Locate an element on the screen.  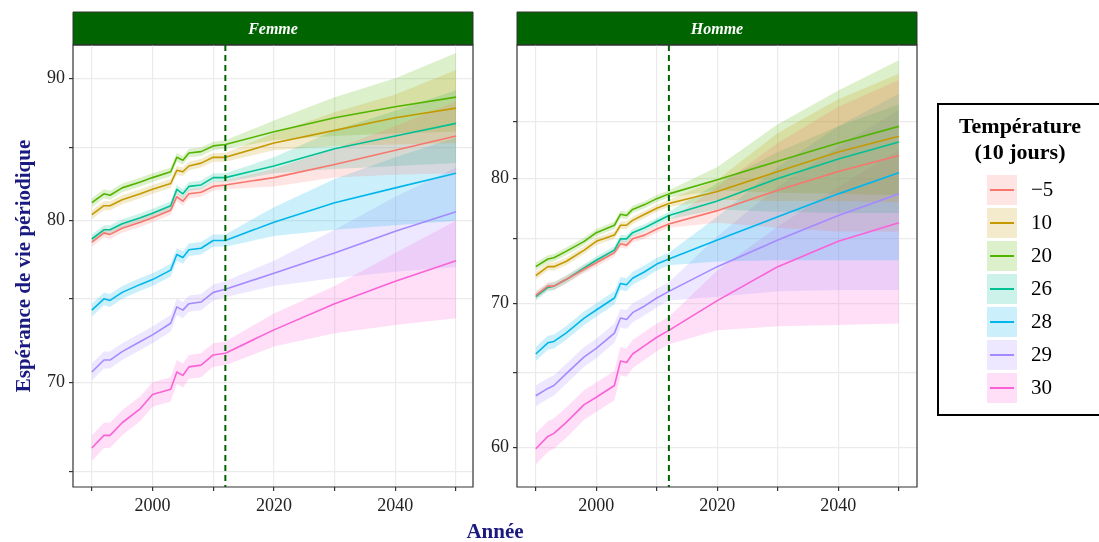
legend-label: 10 is located at coordinates (1041, 222).